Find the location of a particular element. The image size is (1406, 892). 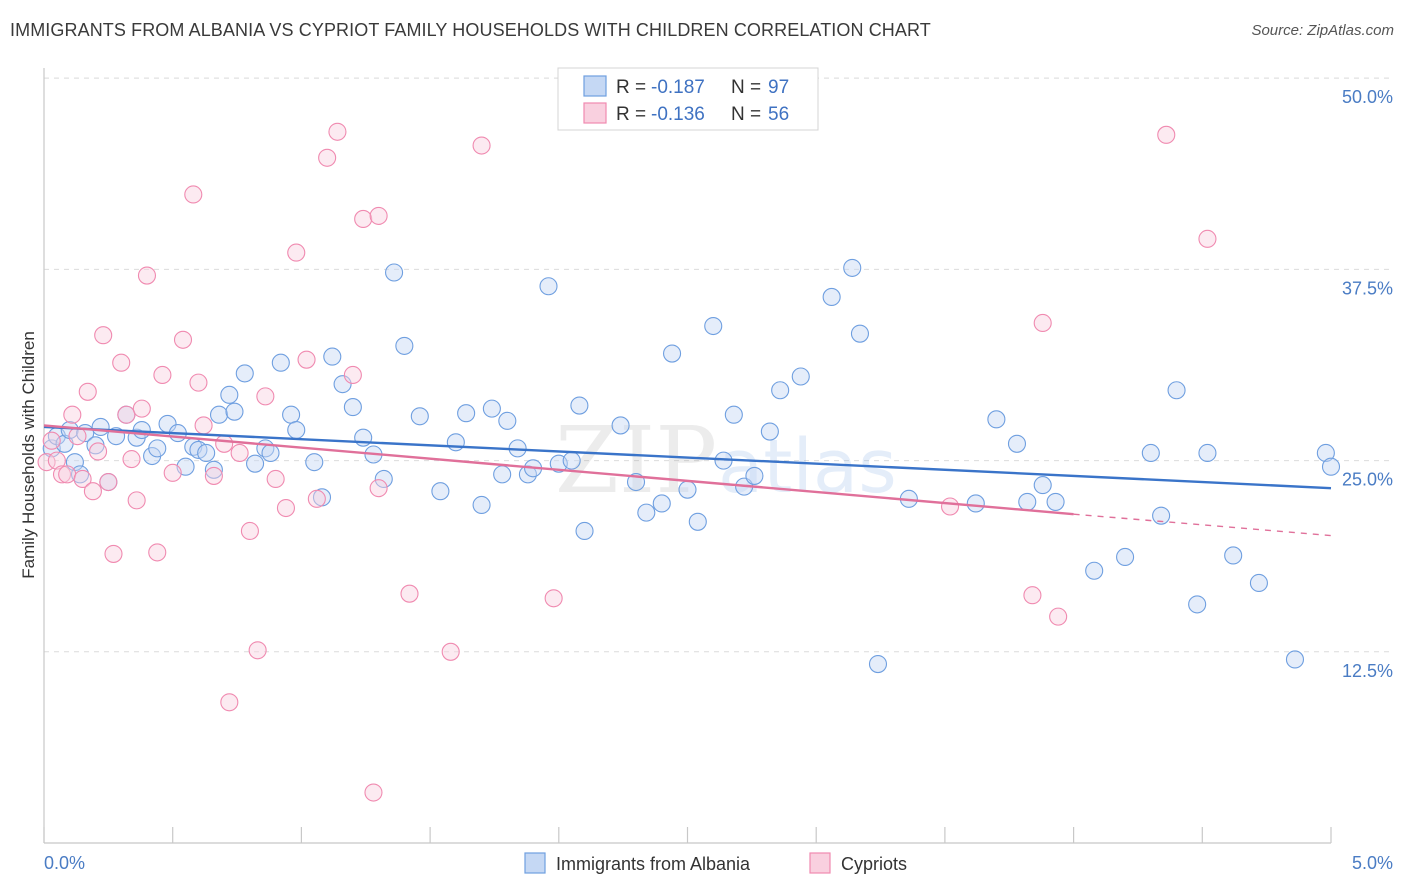

trend-lines is located at coordinates (687, 480).